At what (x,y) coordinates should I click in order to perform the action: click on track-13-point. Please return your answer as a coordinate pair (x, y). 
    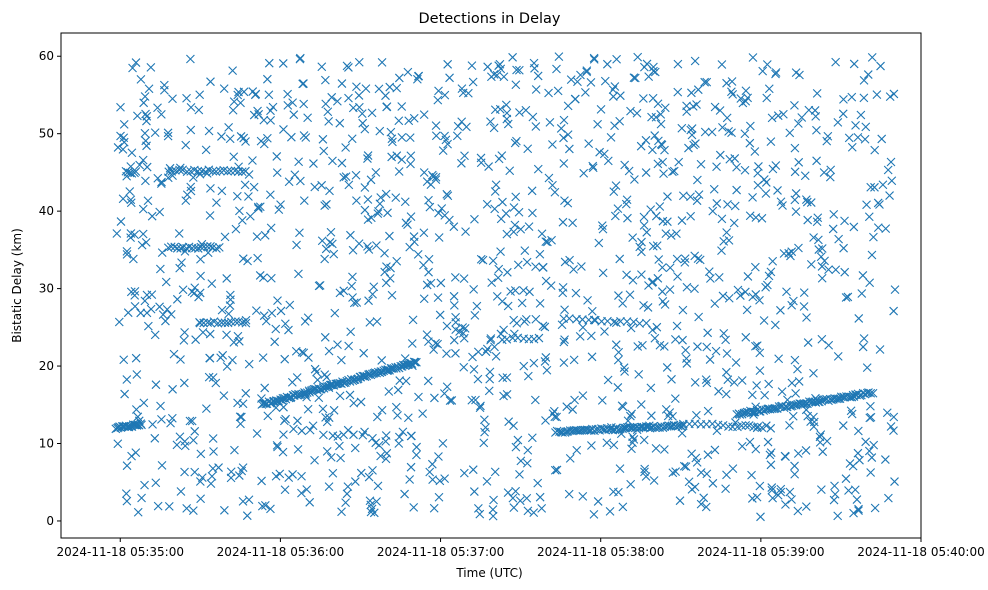
    Looking at the image, I should click on (343, 435).